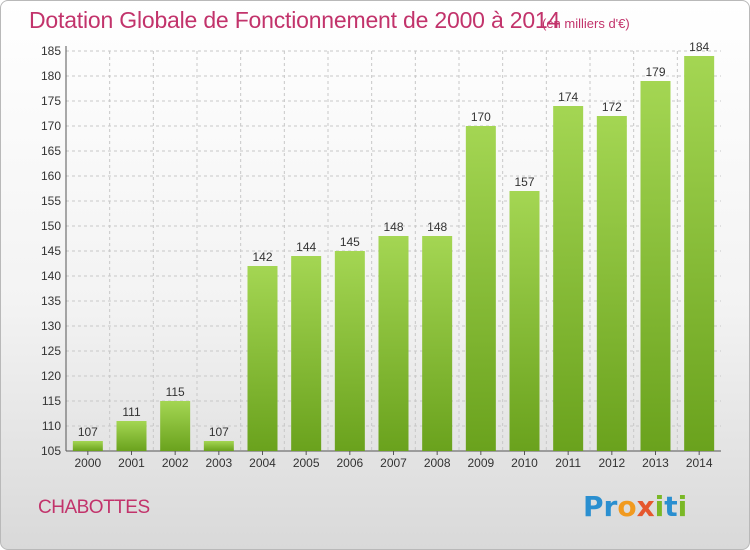 This screenshot has height=550, width=750. Describe the element at coordinates (51, 201) in the screenshot. I see `y-tick-label: 155` at that location.